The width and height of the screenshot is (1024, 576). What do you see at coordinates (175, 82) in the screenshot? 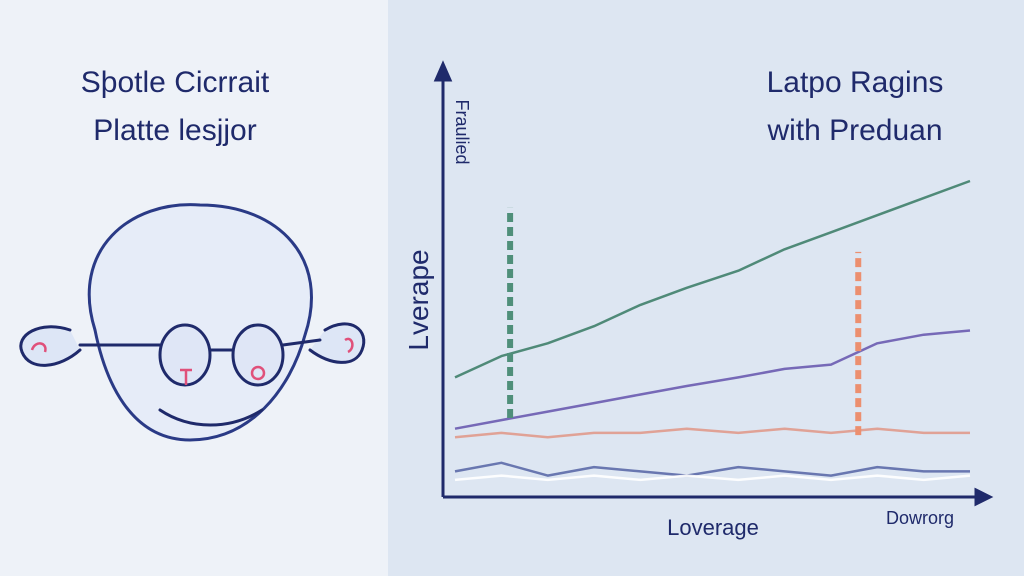
I see `left-title-line: Sþotle Cicrrait` at bounding box center [175, 82].